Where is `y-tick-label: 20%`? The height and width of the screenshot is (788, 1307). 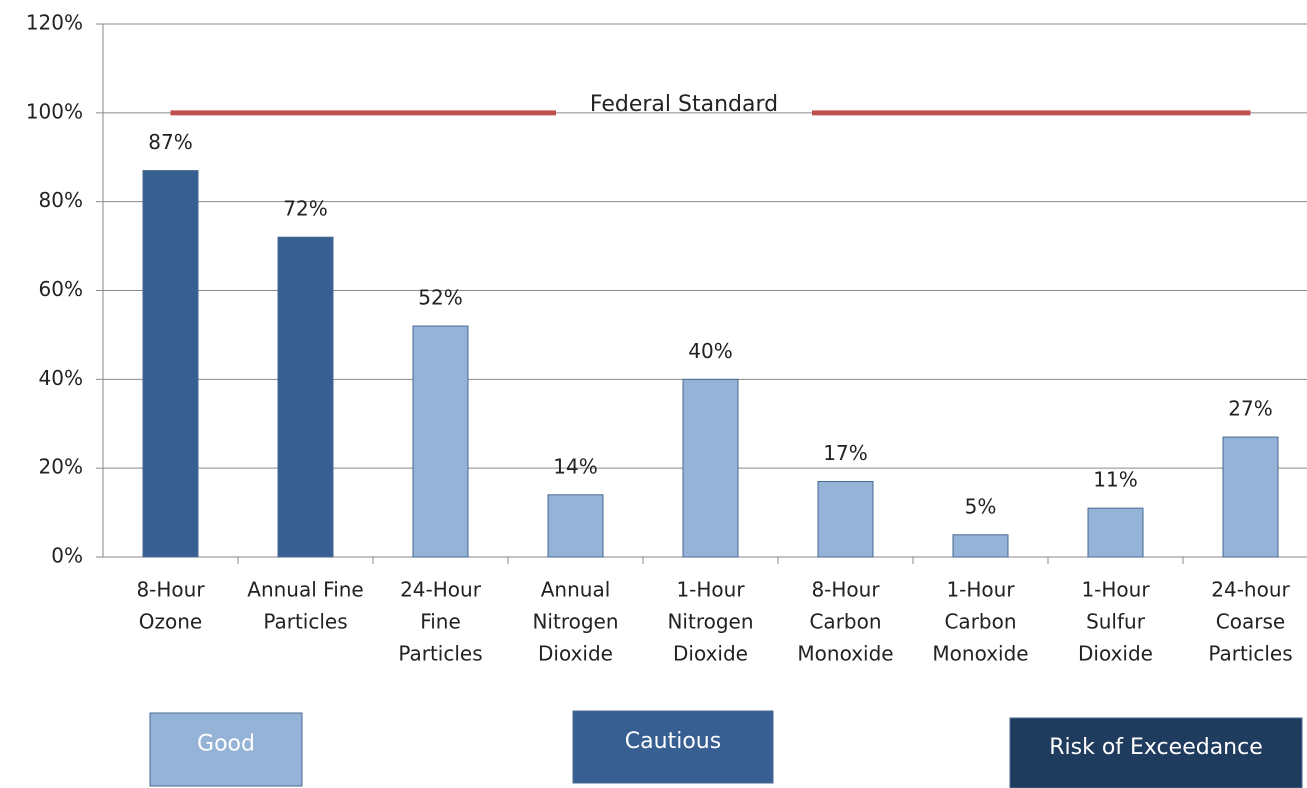 y-tick-label: 20% is located at coordinates (61, 467).